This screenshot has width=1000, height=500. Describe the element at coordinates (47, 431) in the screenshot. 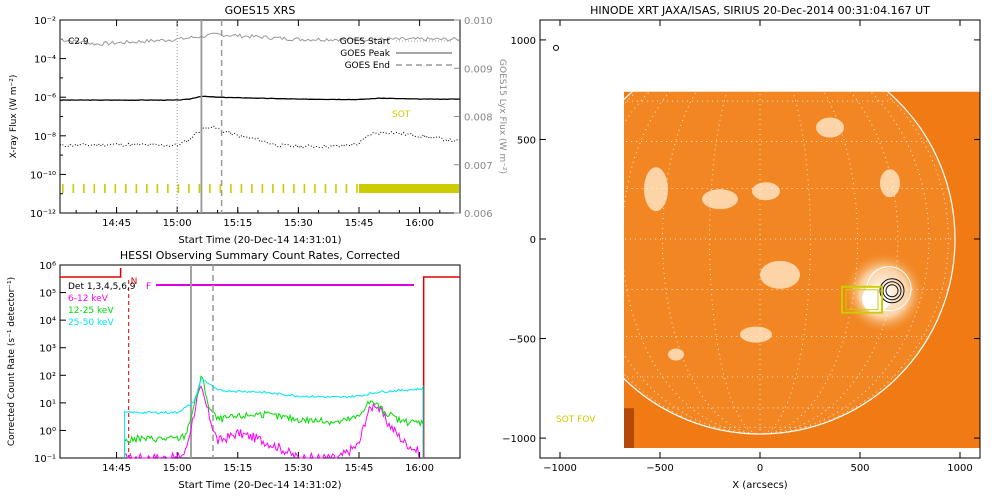

I see `hessi-y-tick-label: 10⁰` at that location.